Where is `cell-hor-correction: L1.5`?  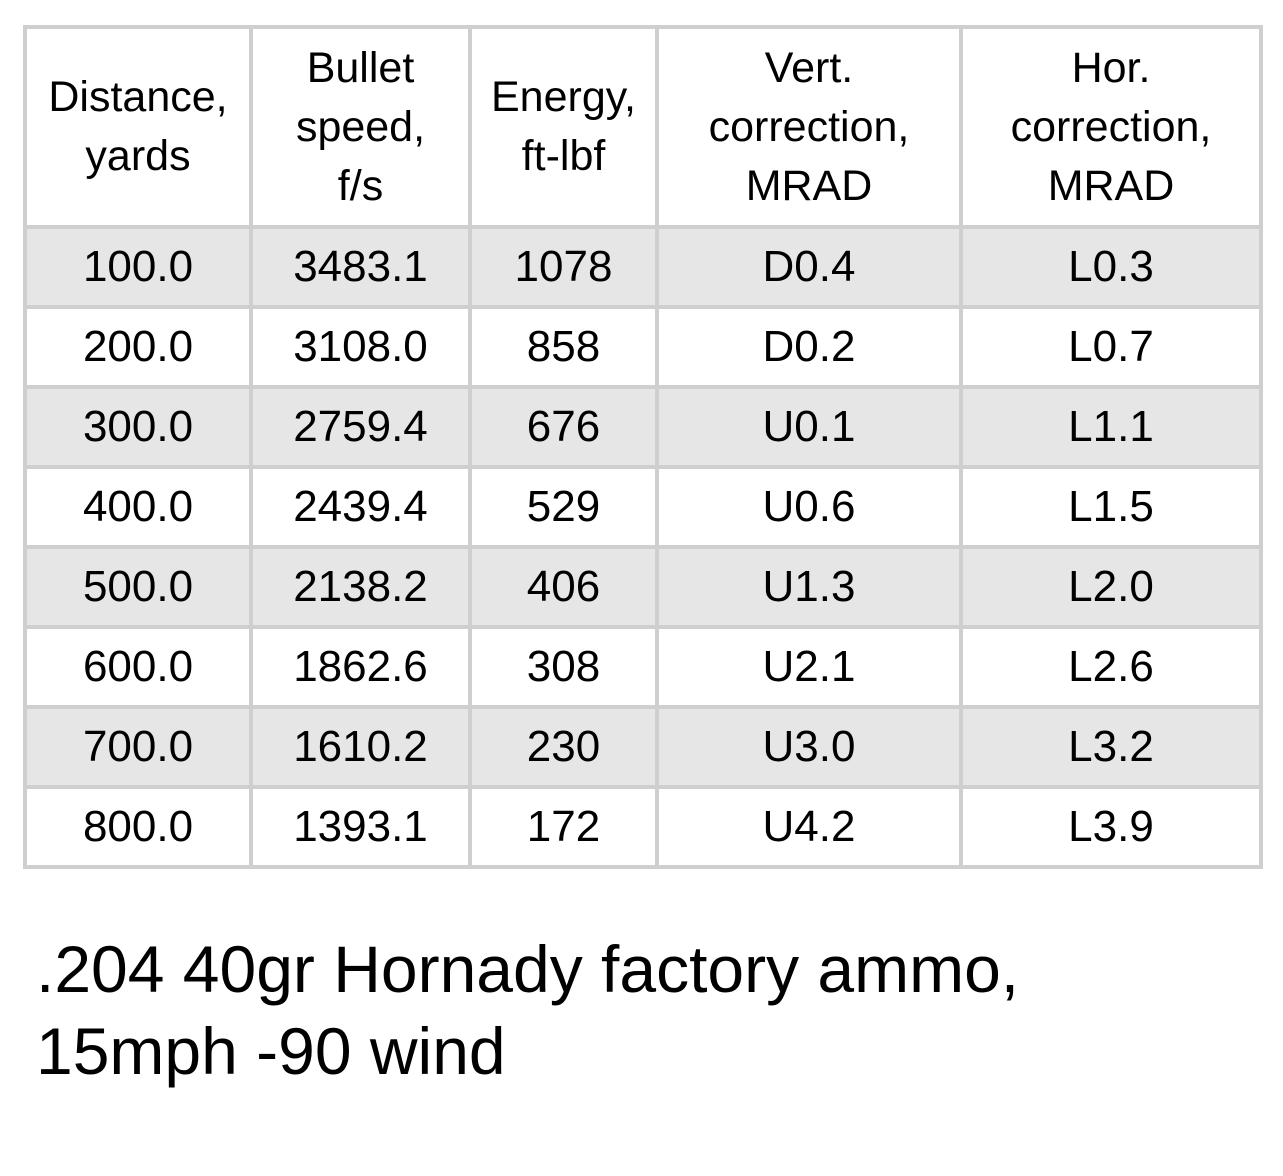 cell-hor-correction: L1.5 is located at coordinates (1111, 507).